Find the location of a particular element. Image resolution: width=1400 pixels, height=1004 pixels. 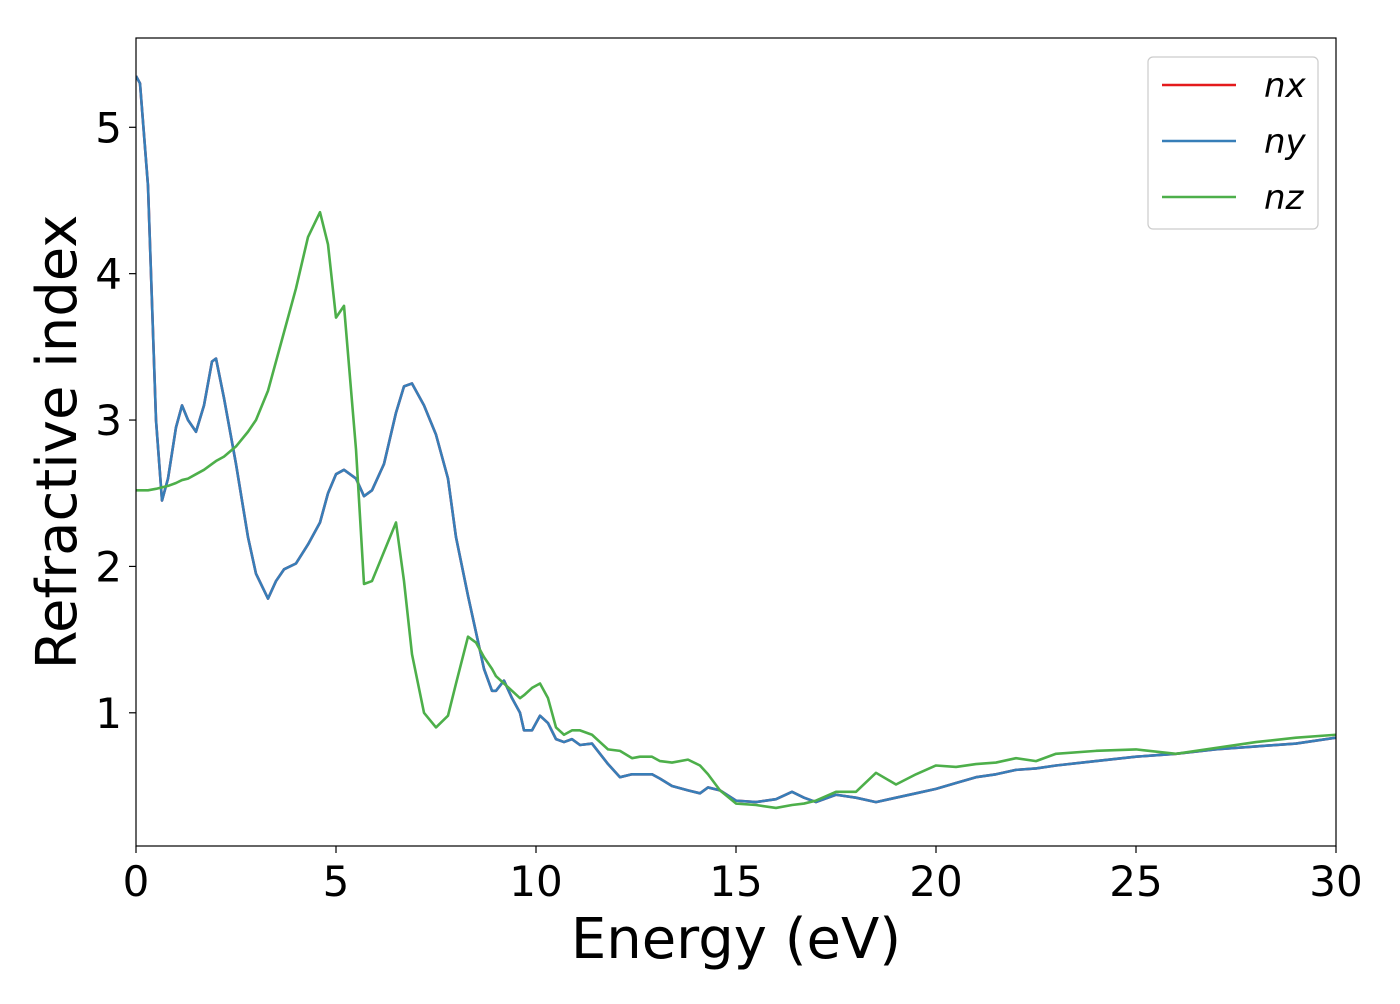

y-tick-label: 3 is located at coordinates (108, 420).